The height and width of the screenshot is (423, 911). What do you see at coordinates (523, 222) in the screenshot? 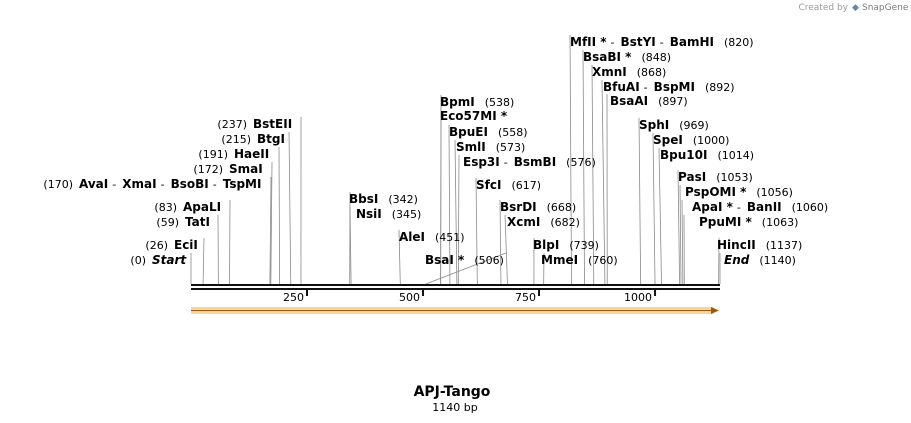
I see `enzyme-name: XcmI` at bounding box center [523, 222].